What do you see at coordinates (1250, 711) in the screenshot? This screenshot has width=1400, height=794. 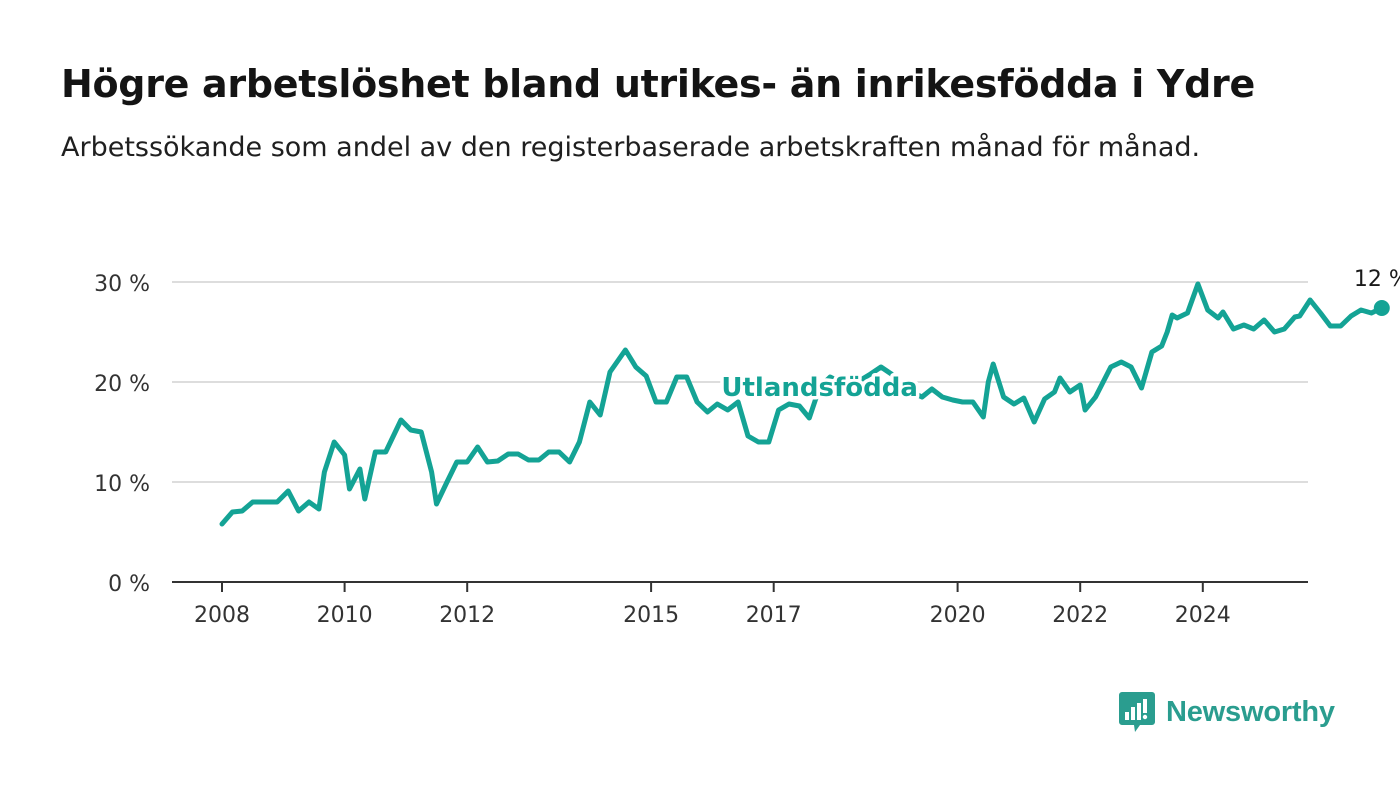 I see `brand-name: Newsworthy` at bounding box center [1250, 711].